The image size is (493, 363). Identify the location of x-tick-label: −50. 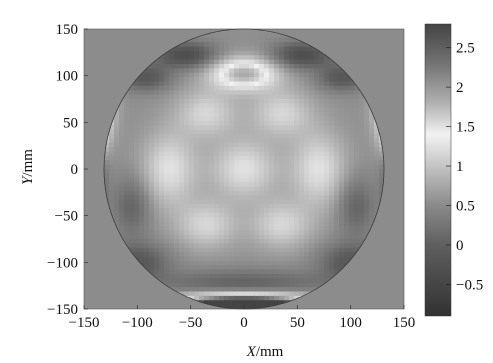
(190, 323).